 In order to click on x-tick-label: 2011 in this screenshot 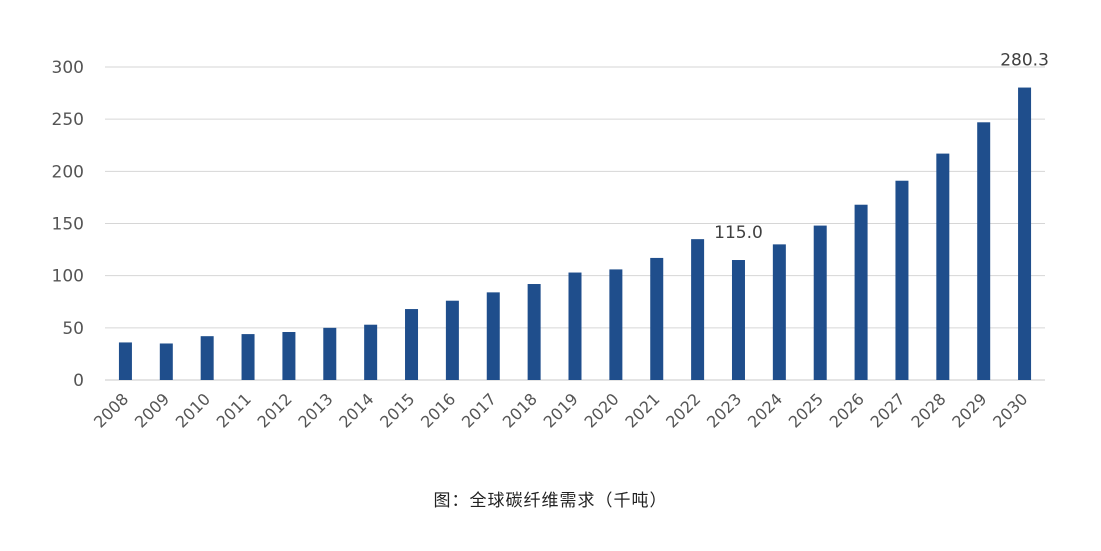, I will do `click(234, 410)`.